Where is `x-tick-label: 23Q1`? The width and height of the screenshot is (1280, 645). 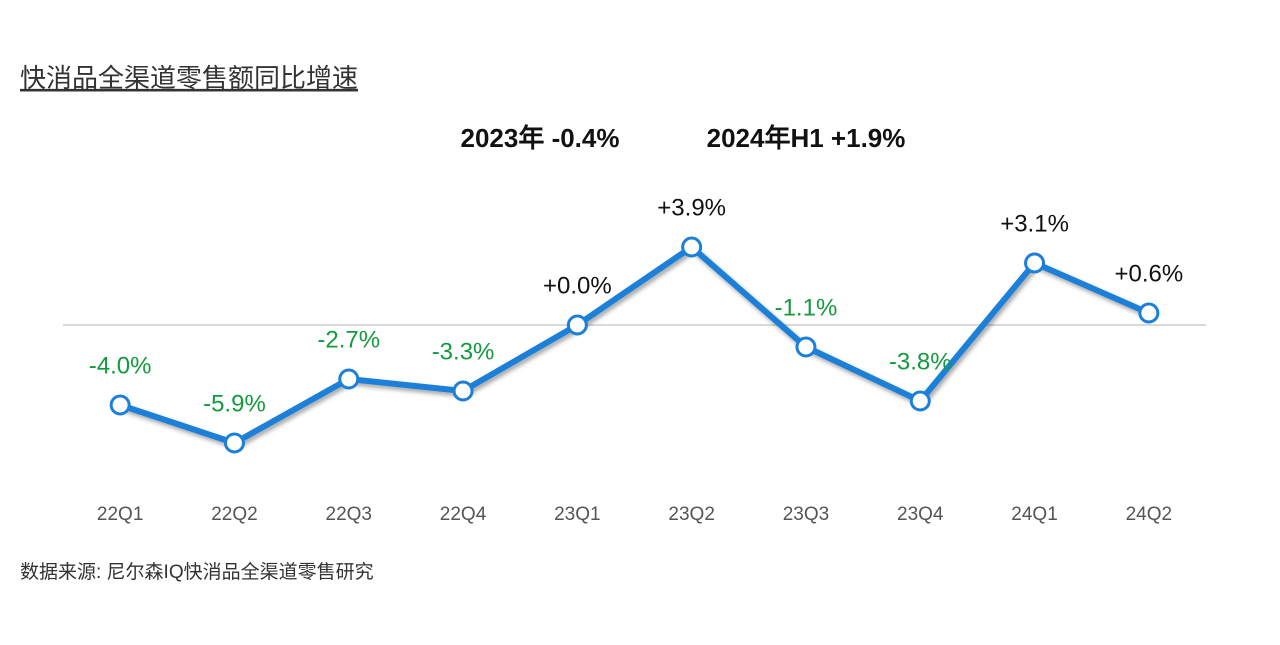
x-tick-label: 23Q1 is located at coordinates (577, 514).